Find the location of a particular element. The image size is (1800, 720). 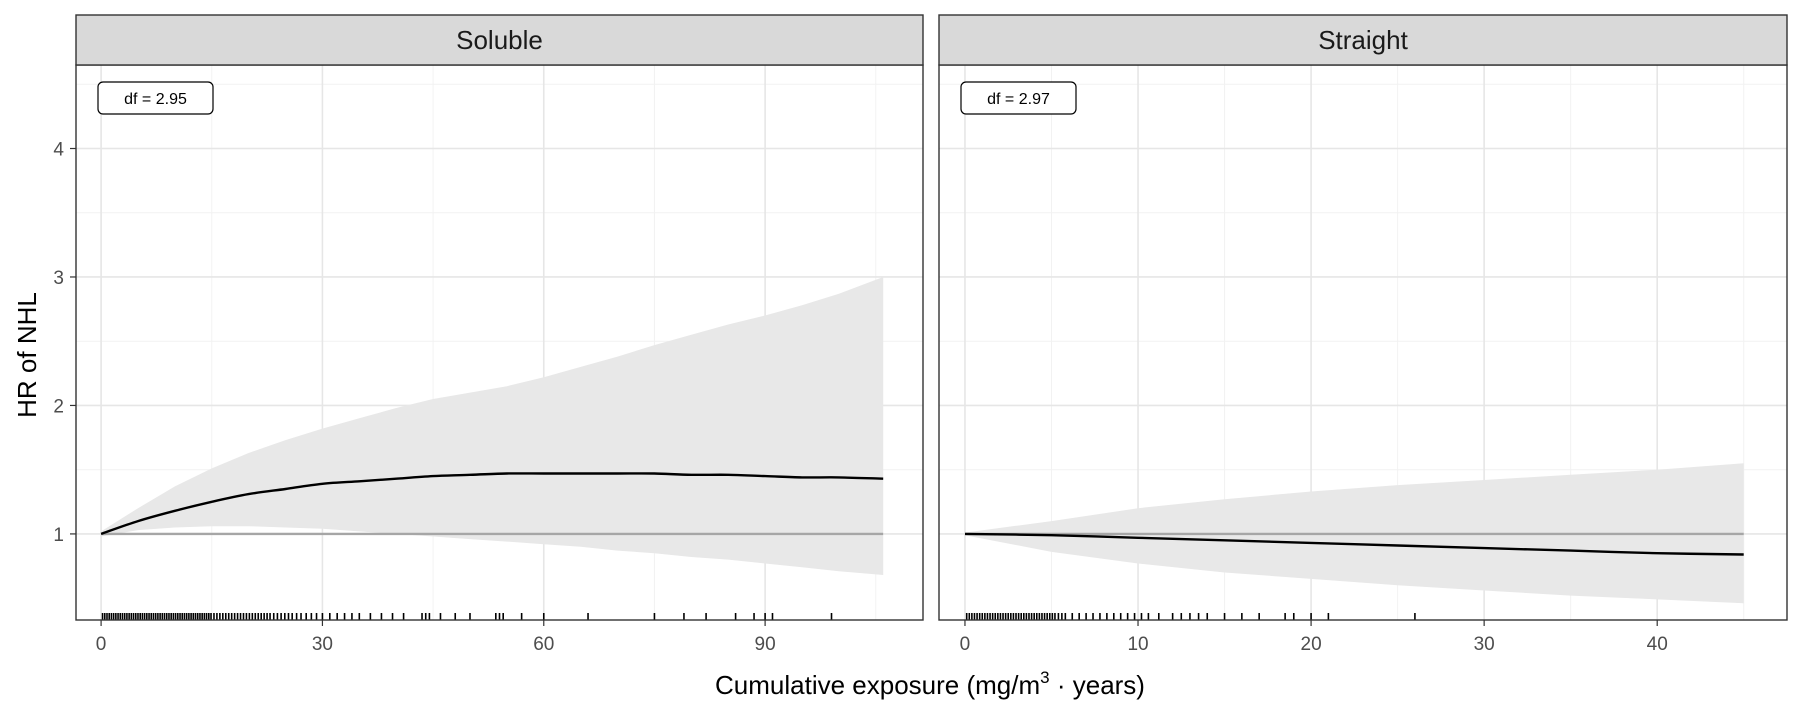

x-tick-label: 90 is located at coordinates (765, 644).